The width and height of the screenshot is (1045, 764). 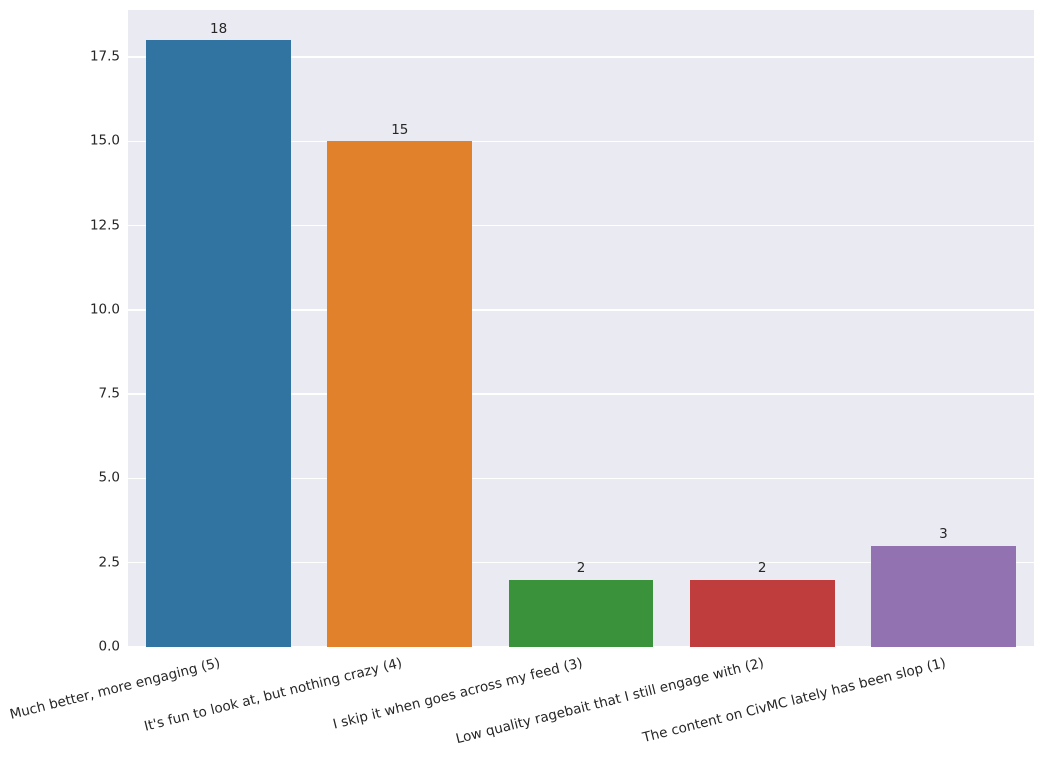 What do you see at coordinates (109, 477) in the screenshot?
I see `y-tick-label: 5.0` at bounding box center [109, 477].